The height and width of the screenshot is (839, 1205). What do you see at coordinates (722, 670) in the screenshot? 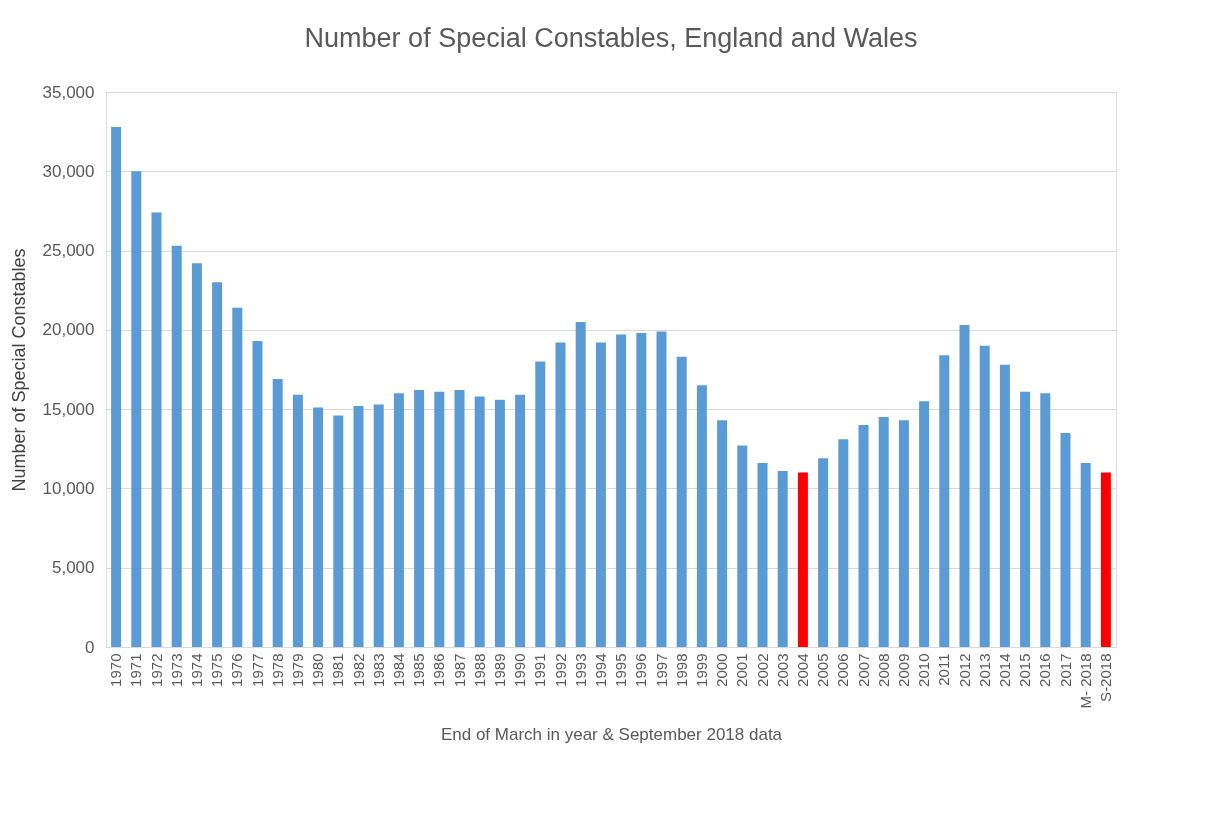
I see `x-tick-label: 2000` at bounding box center [722, 670].